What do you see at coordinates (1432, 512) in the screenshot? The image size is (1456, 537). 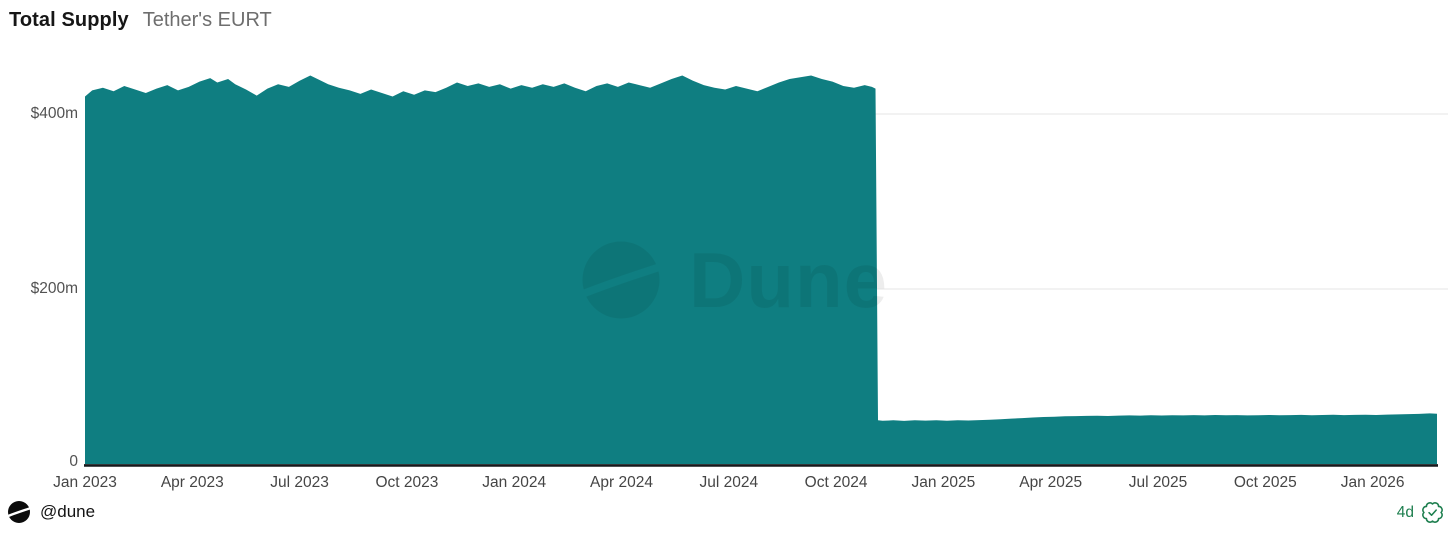 I see `verified-badge-icon` at bounding box center [1432, 512].